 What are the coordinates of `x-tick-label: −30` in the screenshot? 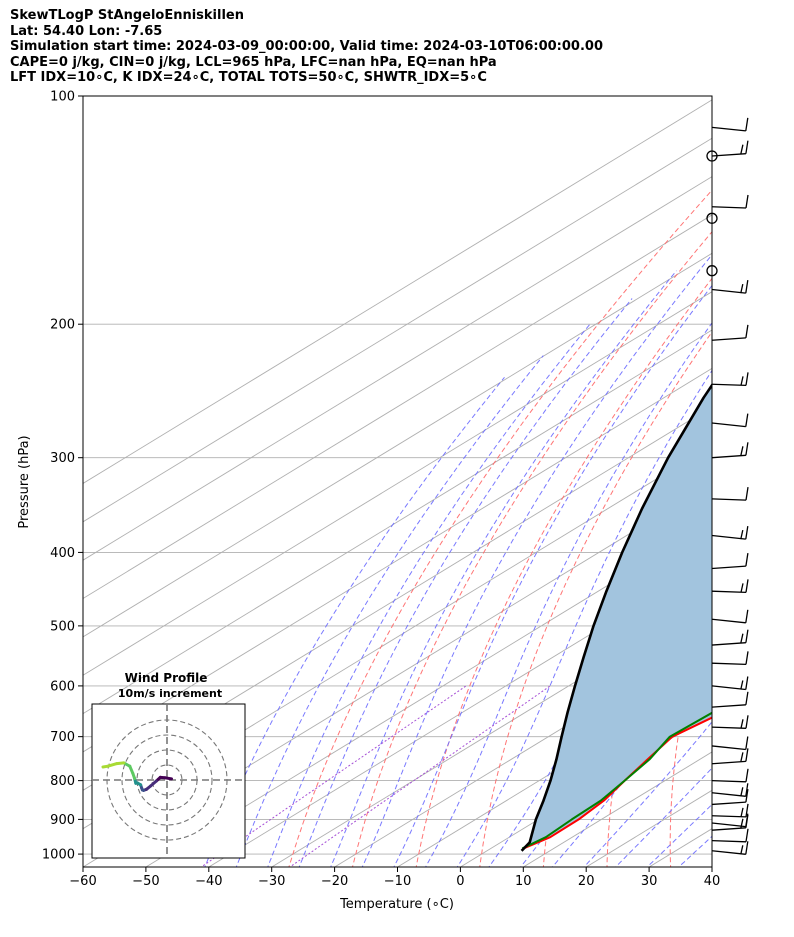 It's located at (271, 881).